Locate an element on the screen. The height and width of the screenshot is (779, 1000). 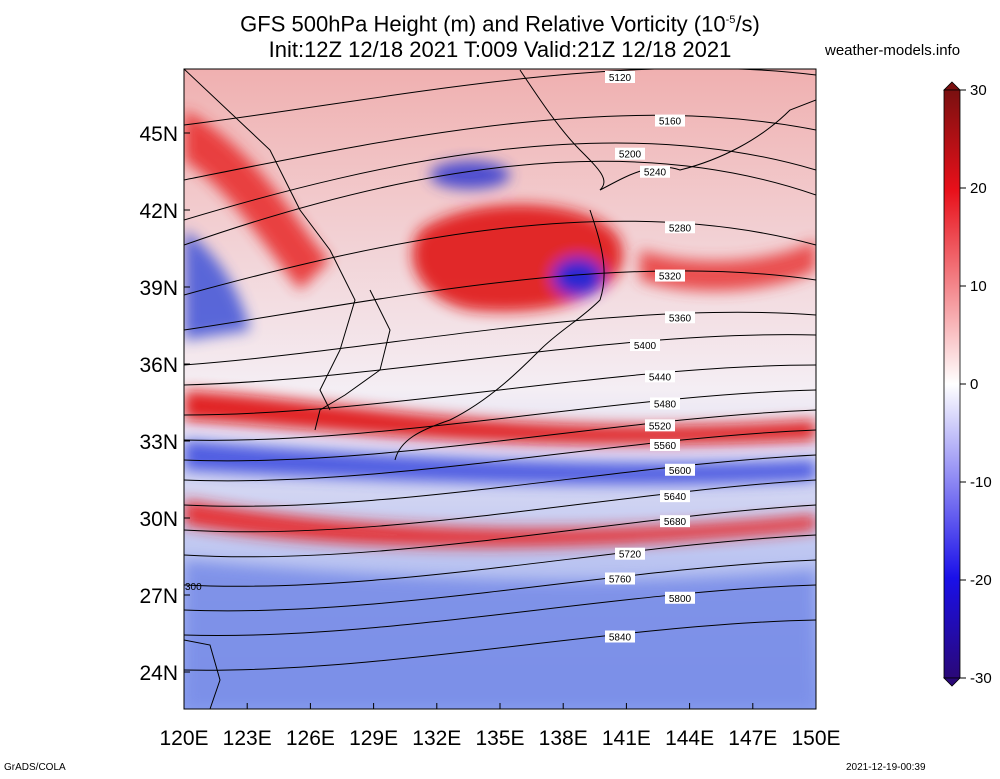
lat-label: 36N is located at coordinates (158, 365).